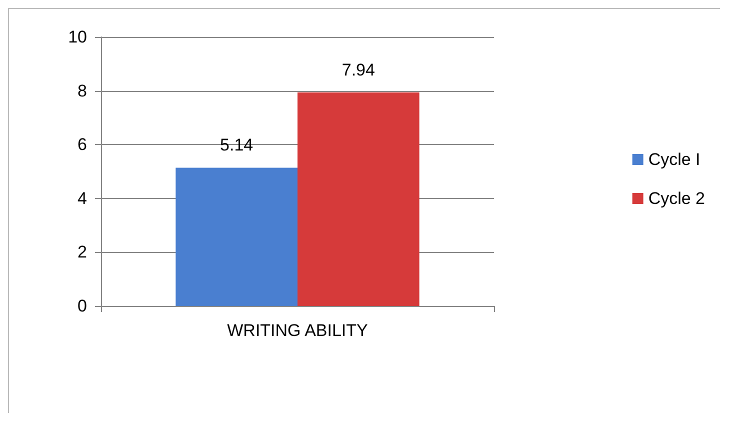  Describe the element at coordinates (676, 198) in the screenshot. I see `legend-label: Cycle 2` at that location.